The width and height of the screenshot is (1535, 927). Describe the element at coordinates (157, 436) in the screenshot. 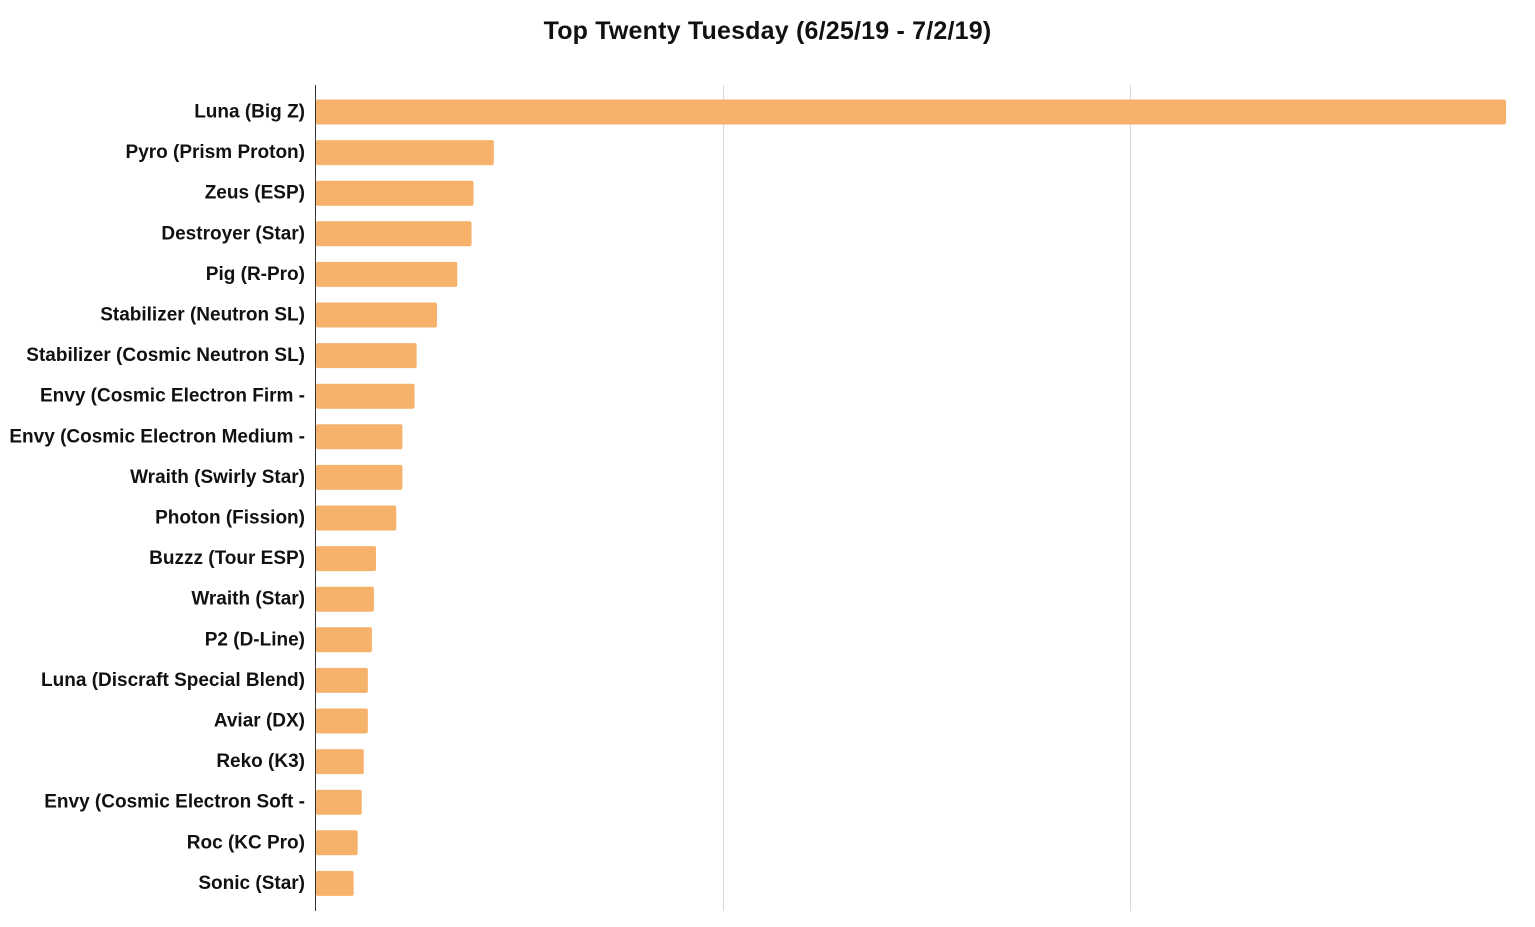

I see `category-label-9: Envy (Cosmic Electron Medium -` at that location.